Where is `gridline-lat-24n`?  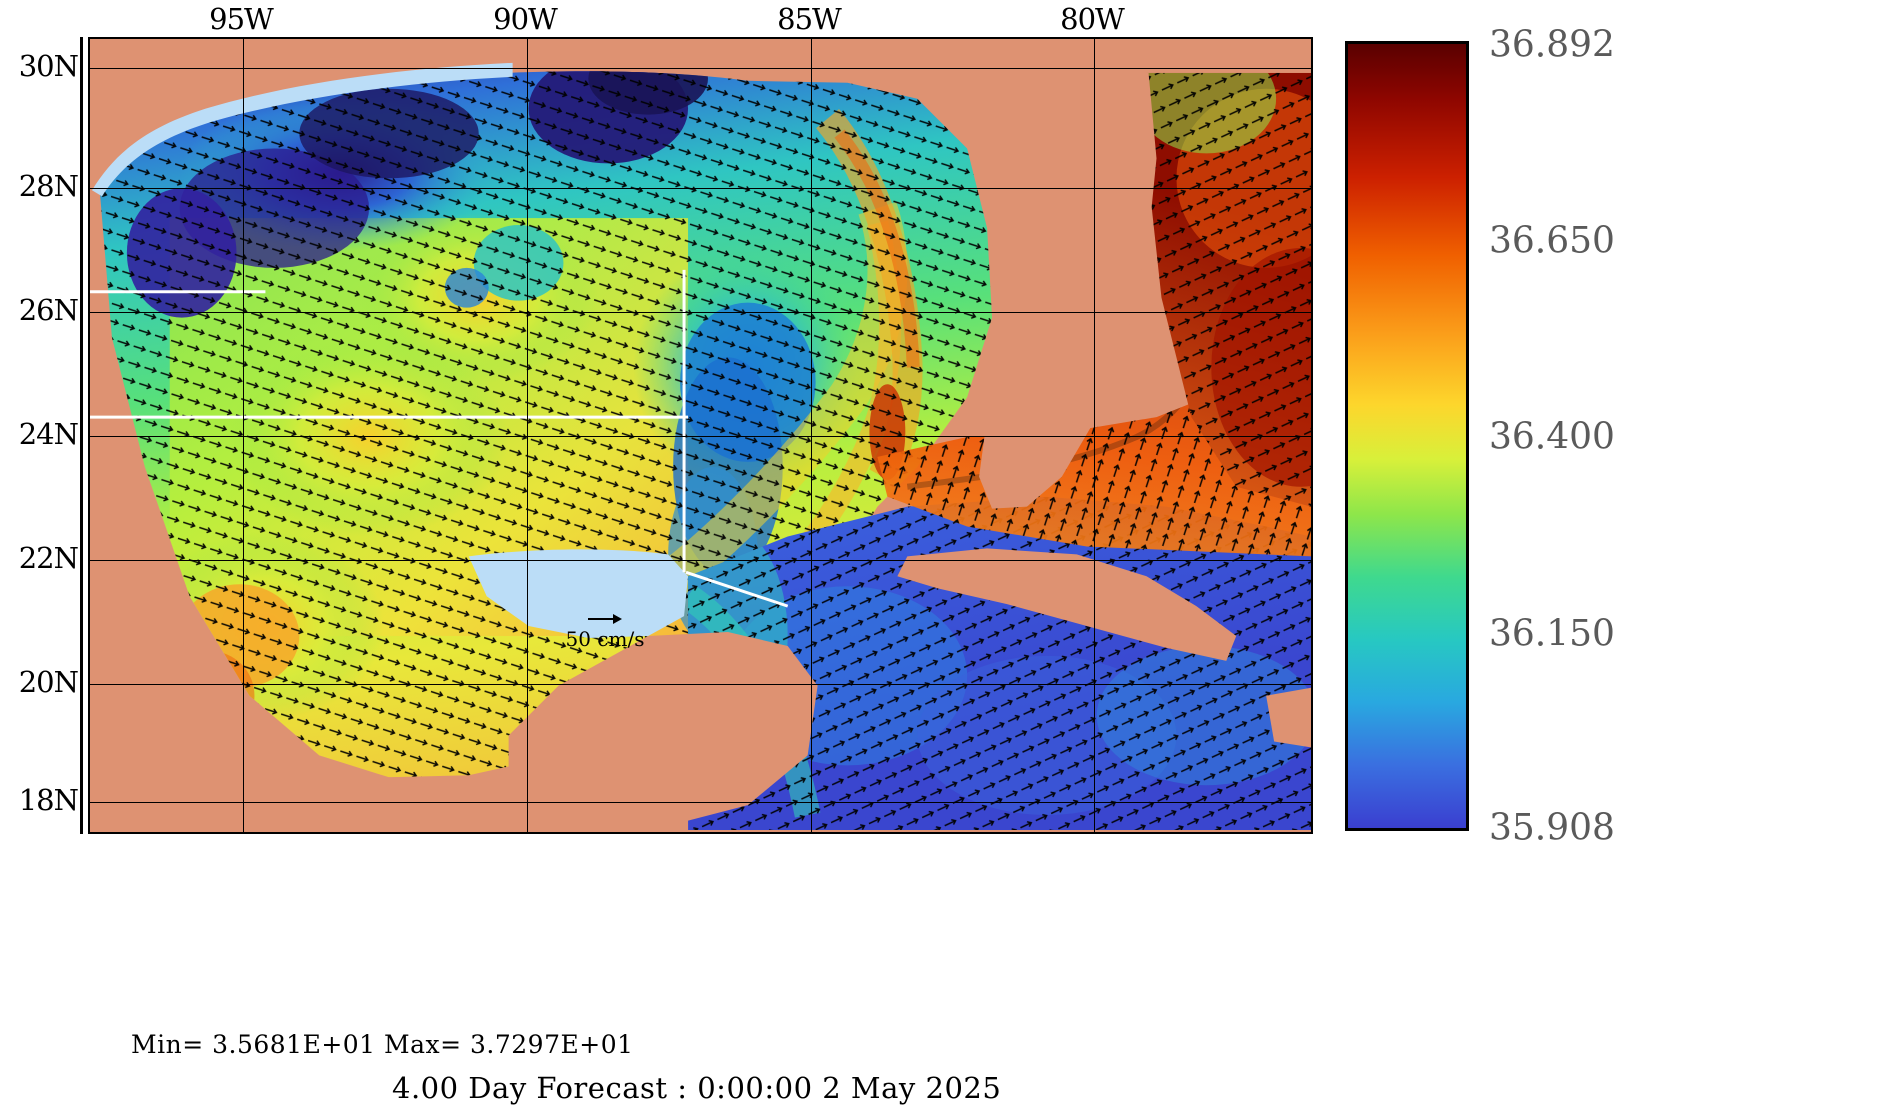 gridline-lat-24n is located at coordinates (700, 436).